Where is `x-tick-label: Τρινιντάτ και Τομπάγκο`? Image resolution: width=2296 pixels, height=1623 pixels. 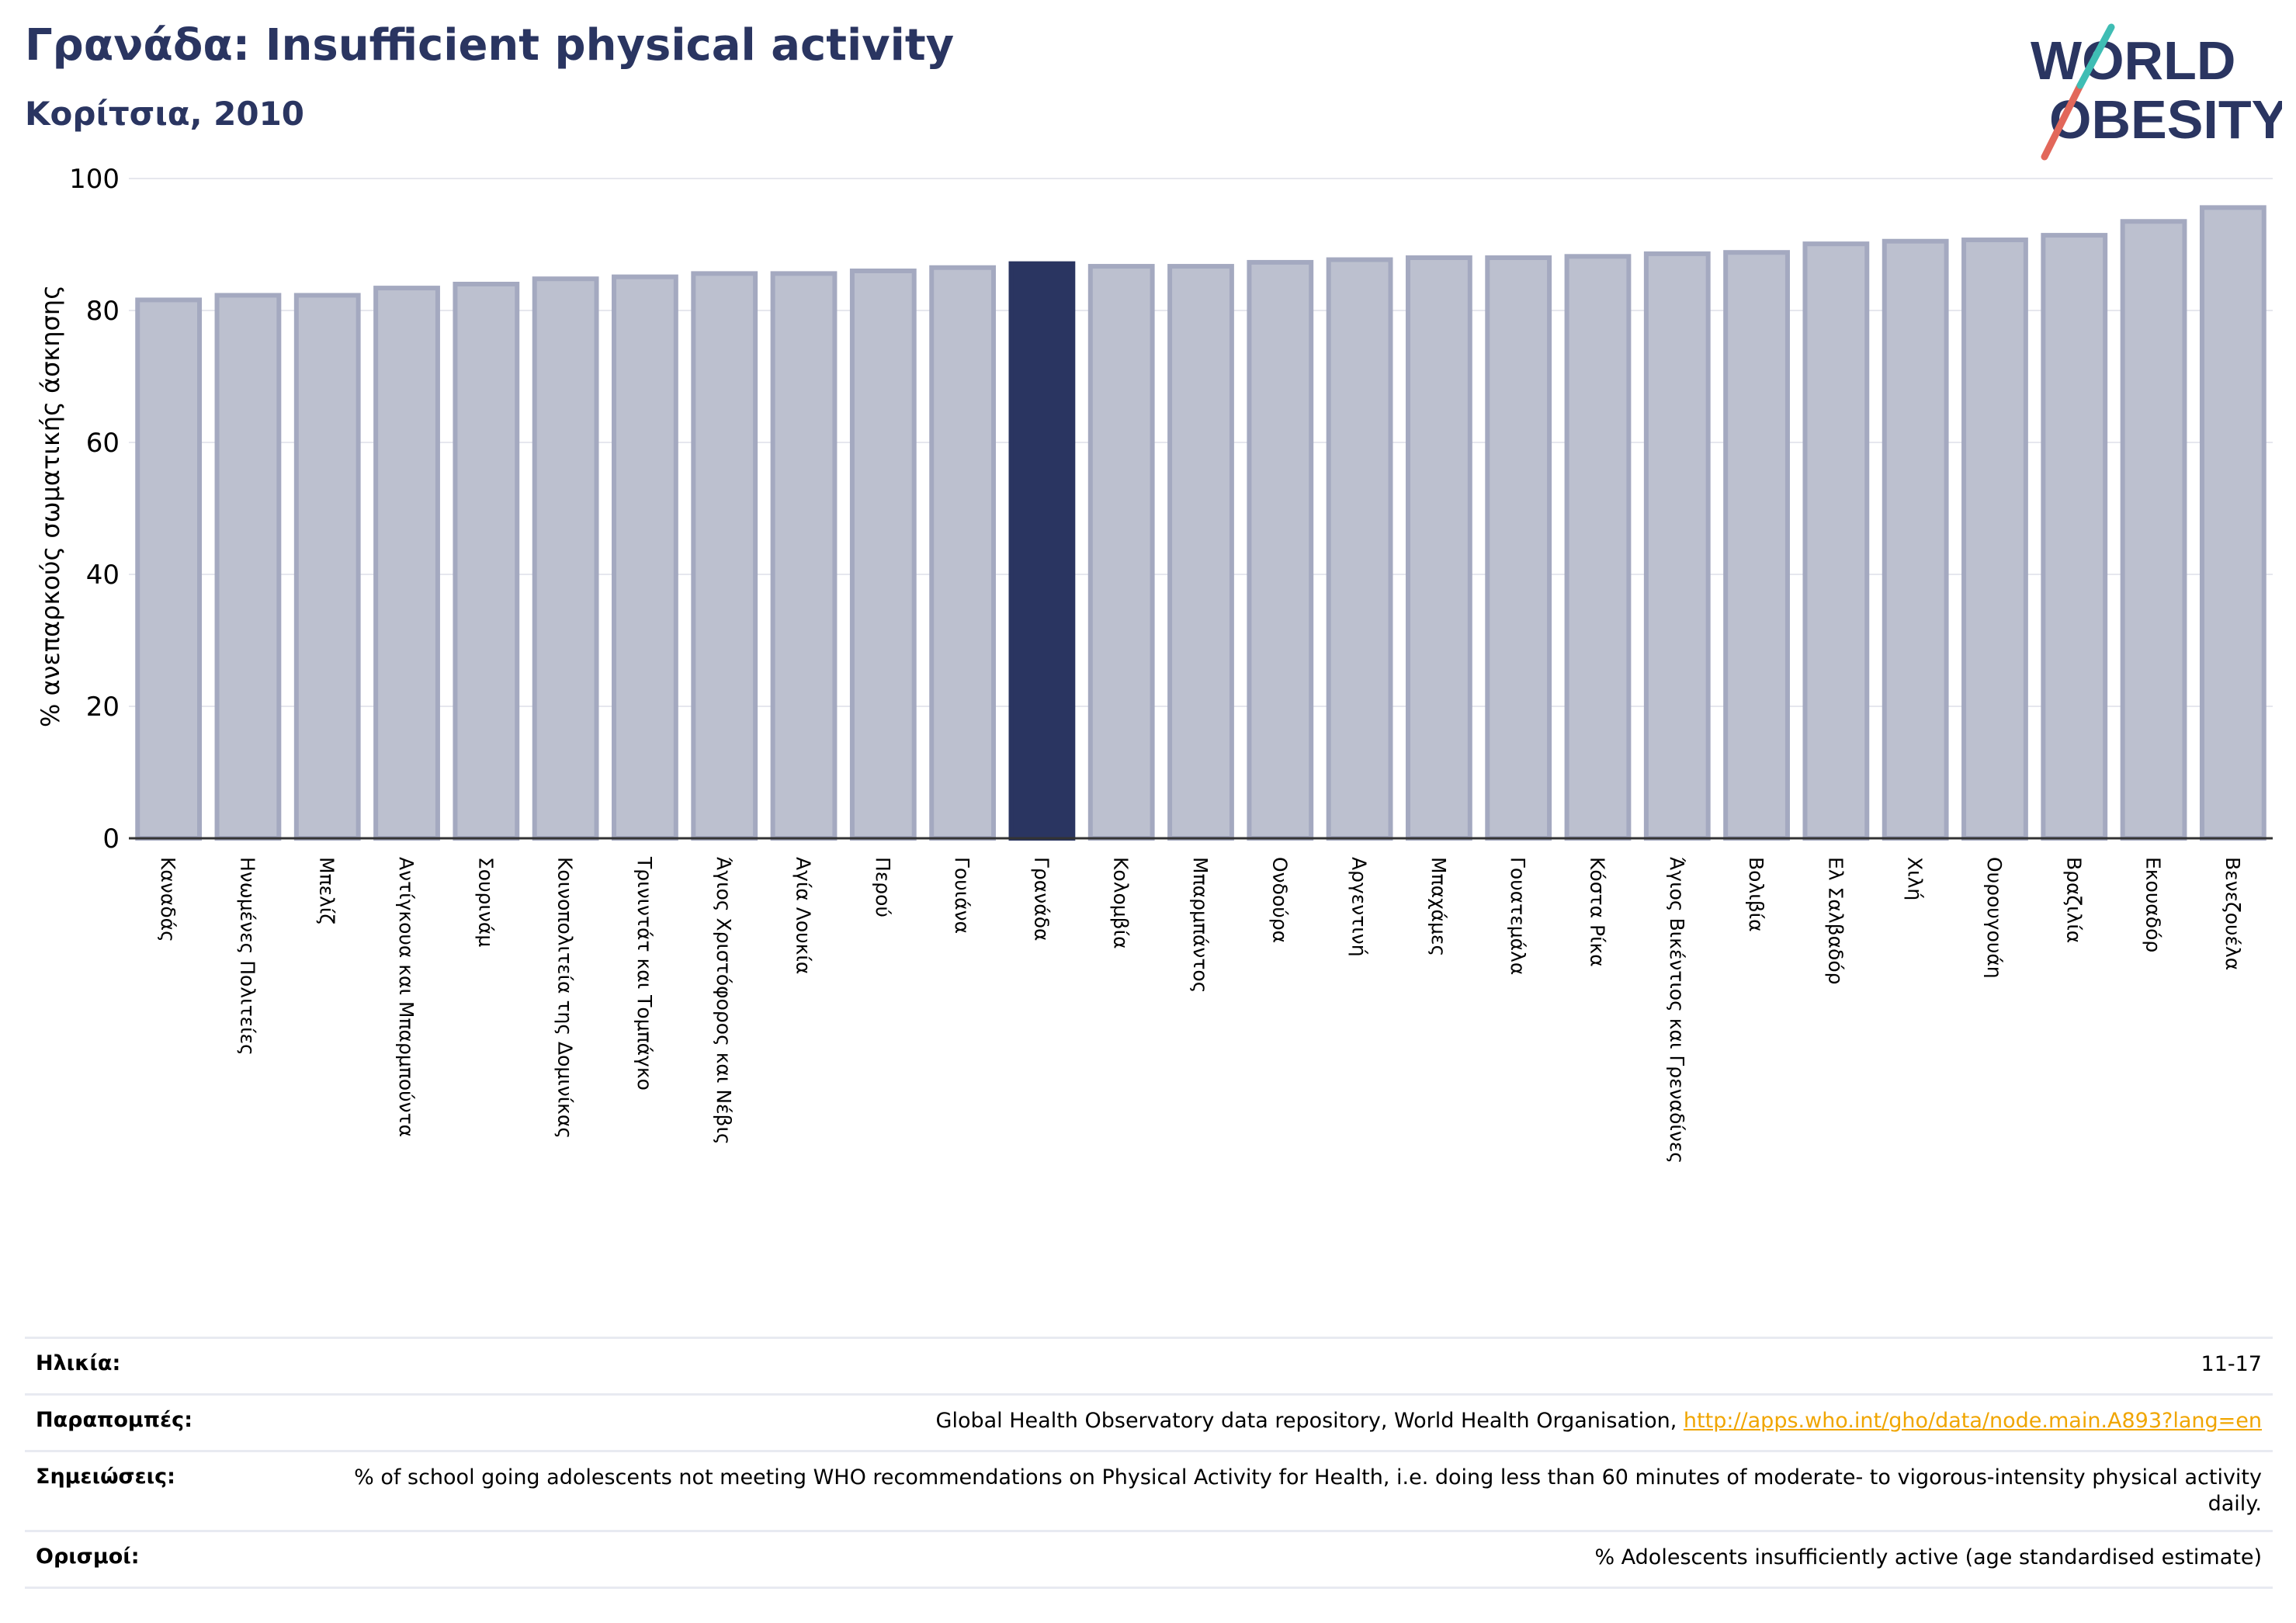 x-tick-label: Τρινιντάτ και Τομπάγκο is located at coordinates (644, 973).